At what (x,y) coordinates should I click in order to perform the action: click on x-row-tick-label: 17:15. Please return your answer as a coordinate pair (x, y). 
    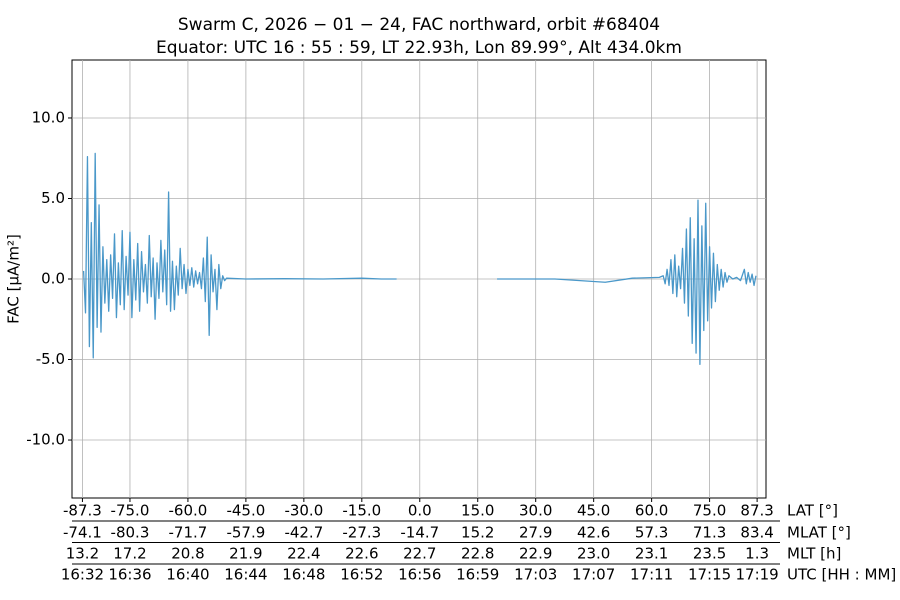
    Looking at the image, I should click on (709, 575).